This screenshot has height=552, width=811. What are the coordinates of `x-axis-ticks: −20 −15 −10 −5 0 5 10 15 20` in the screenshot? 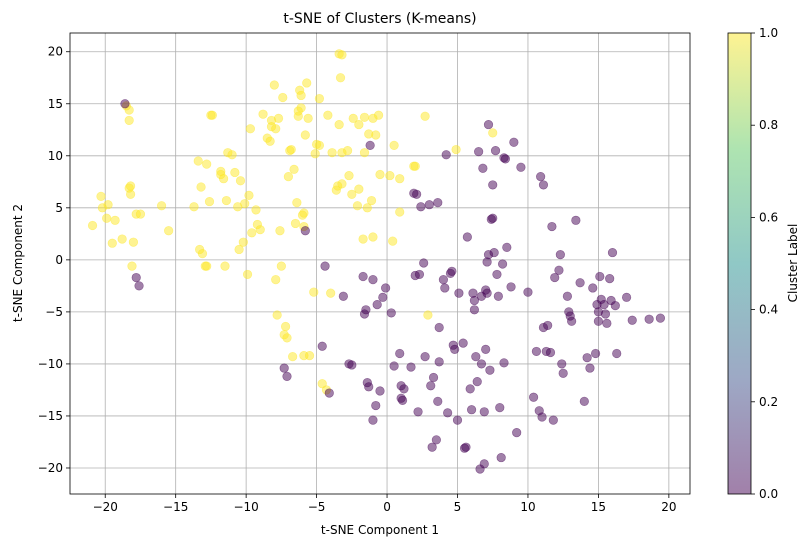 It's located at (385, 504).